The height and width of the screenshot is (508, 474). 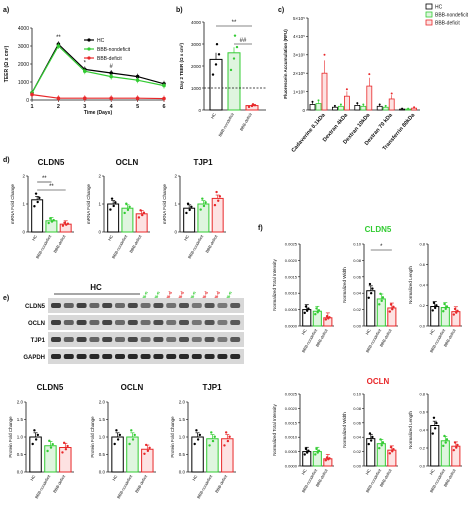 I want to click on y-tick-label: 0.0010, so click(x=291, y=293).